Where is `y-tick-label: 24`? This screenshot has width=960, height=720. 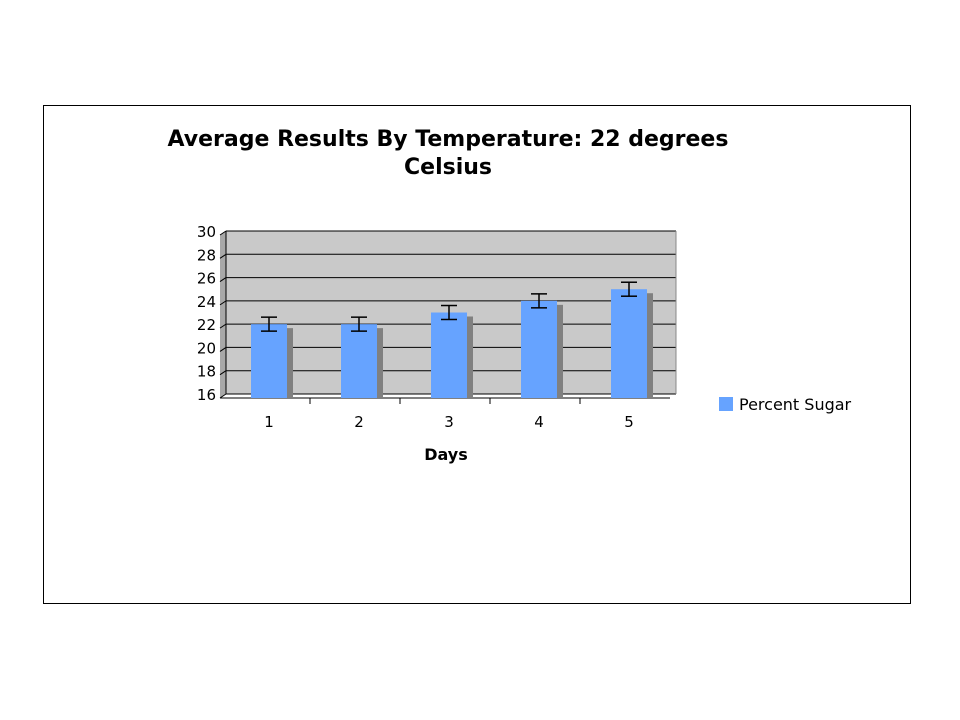 y-tick-label: 24 is located at coordinates (206, 302).